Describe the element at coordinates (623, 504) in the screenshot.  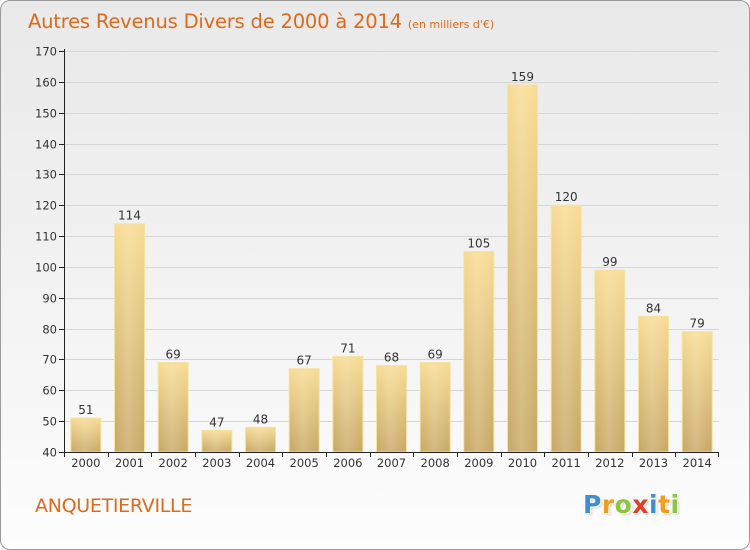
I see `logo-letter: o` at that location.